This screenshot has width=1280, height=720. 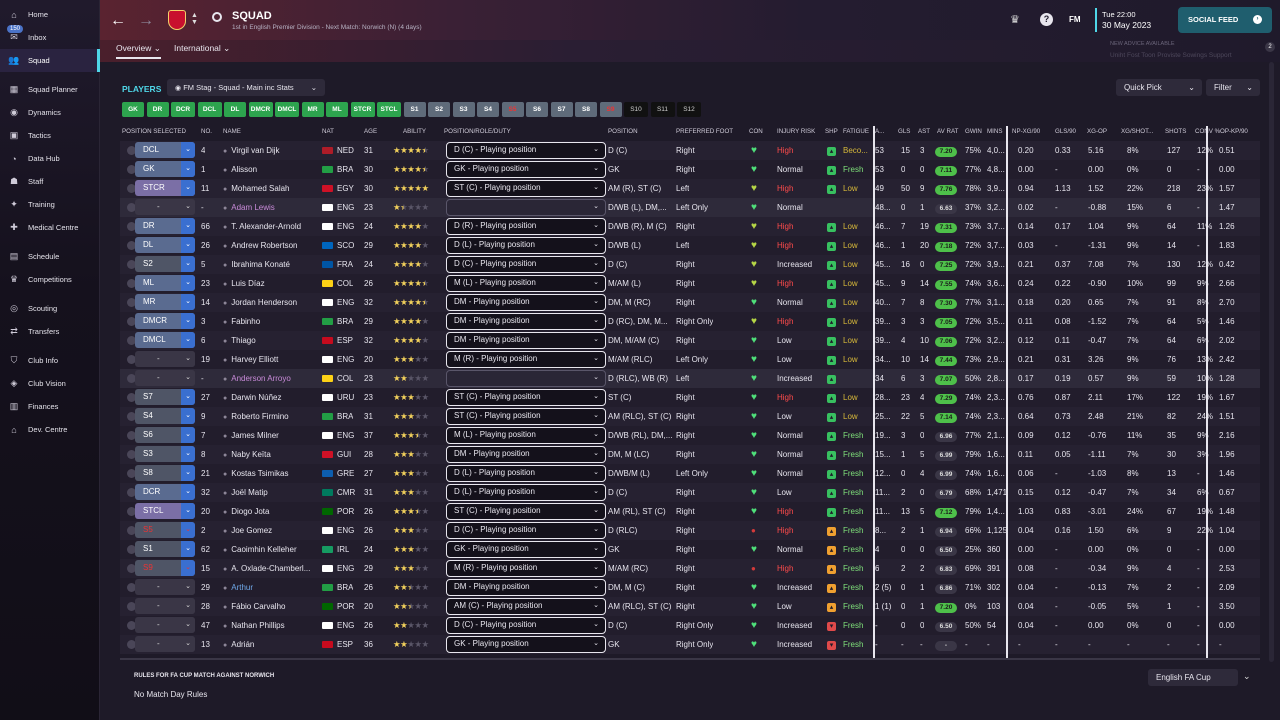 I want to click on sidebar-item-medical-centre: ✚ Medical Centre, so click(x=50, y=227).